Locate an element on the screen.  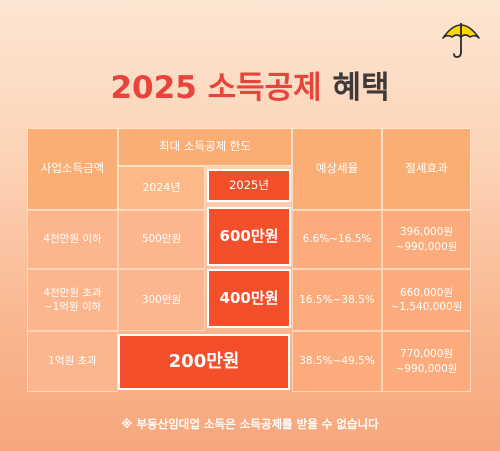
header-max-limit: 최대 소득공제 한도 is located at coordinates (205, 147).